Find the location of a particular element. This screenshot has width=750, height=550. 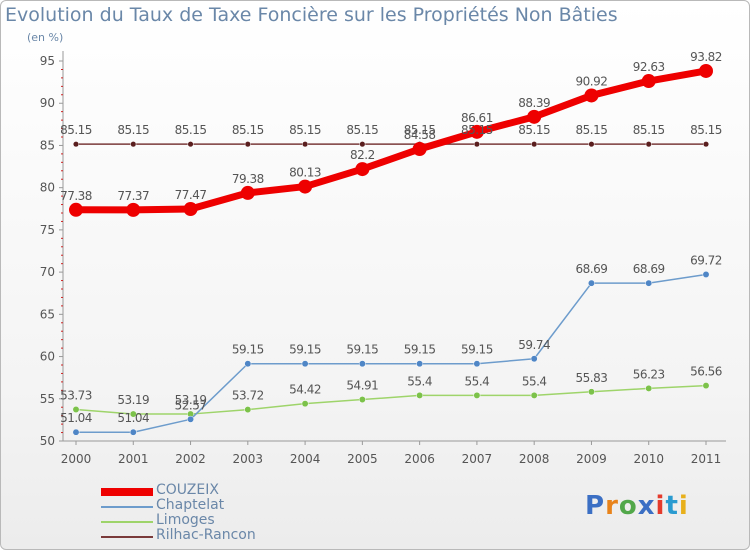

data-label-couzeix: 90.92 is located at coordinates (592, 81).